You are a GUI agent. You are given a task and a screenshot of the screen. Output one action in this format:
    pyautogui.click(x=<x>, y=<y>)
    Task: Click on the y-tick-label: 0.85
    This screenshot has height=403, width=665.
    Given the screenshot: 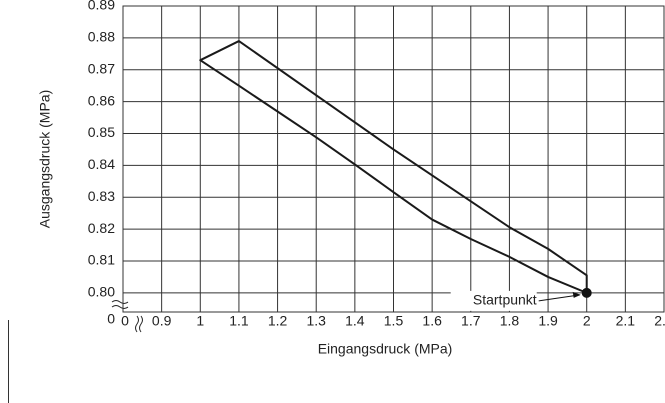 What is the action you would take?
    pyautogui.click(x=101, y=132)
    